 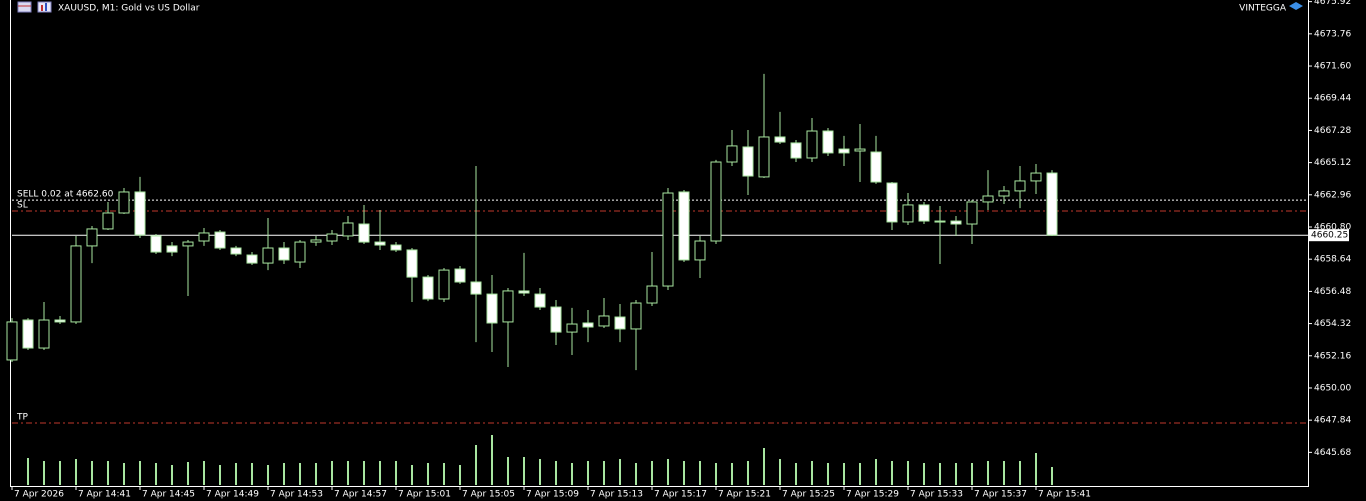 What do you see at coordinates (1332, 195) in the screenshot?
I see `y-tick-label: 4662.96` at bounding box center [1332, 195].